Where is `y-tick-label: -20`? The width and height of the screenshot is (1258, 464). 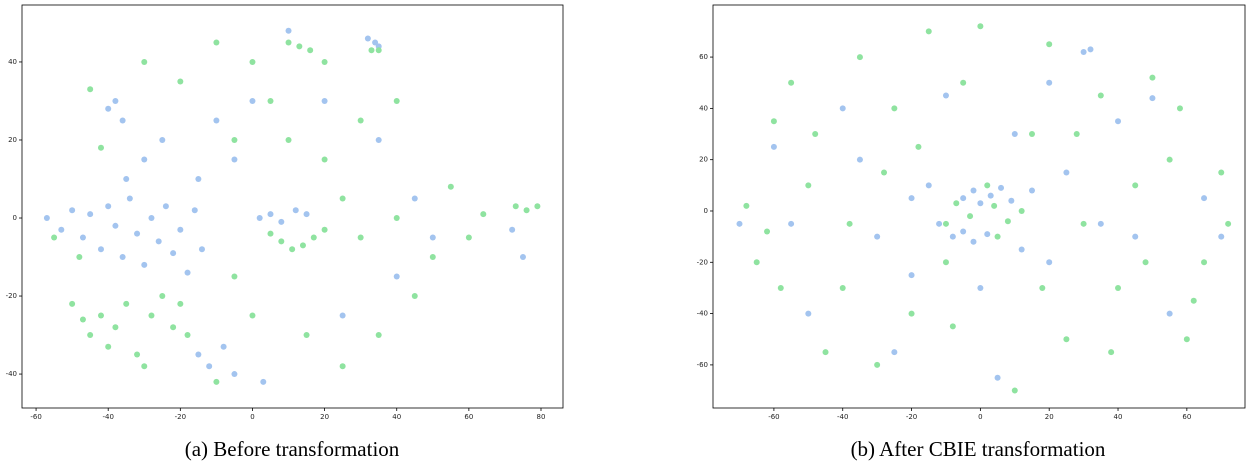
y-tick-label: -20 is located at coordinates (702, 262).